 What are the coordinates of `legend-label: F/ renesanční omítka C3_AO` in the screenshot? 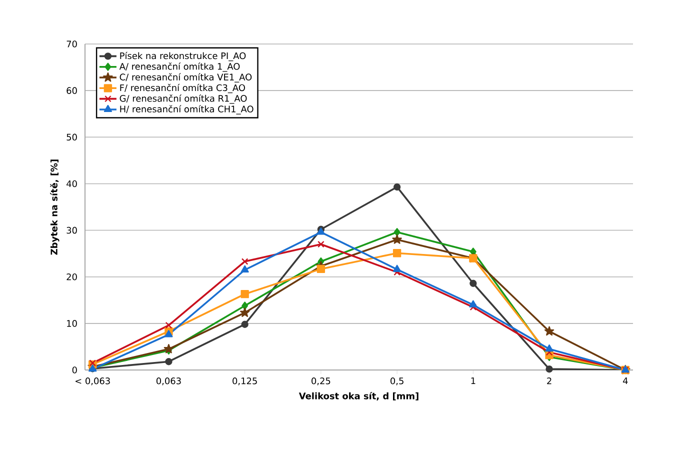 It's located at (182, 89).